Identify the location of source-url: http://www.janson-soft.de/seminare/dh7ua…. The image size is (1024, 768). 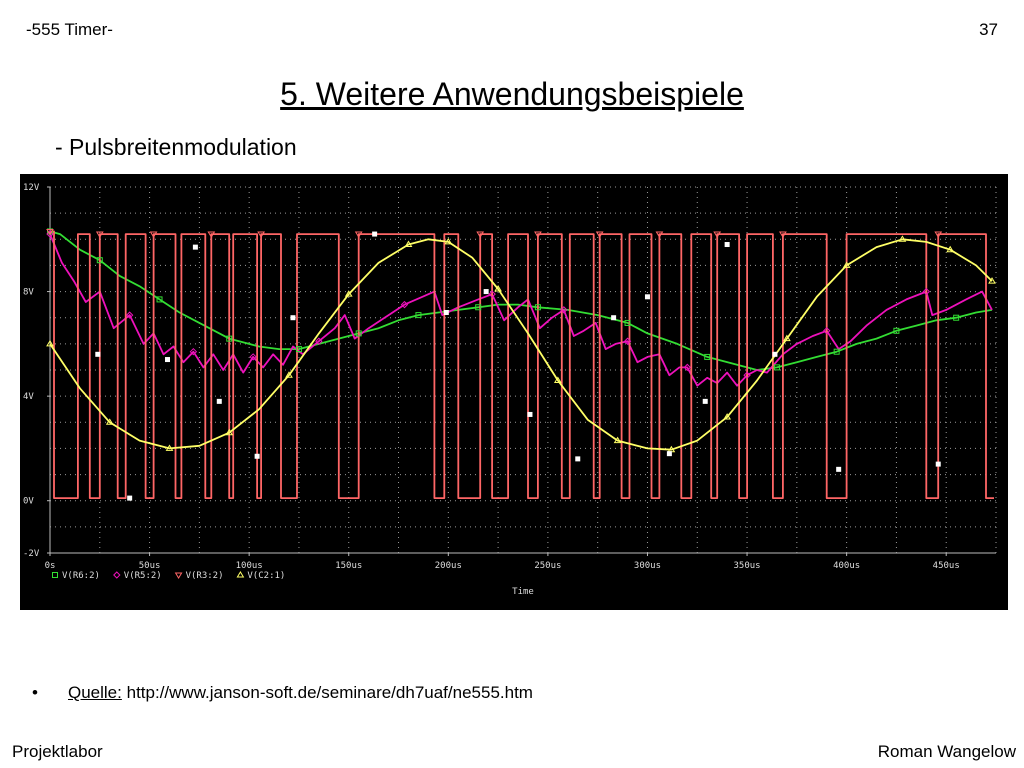
(329, 692).